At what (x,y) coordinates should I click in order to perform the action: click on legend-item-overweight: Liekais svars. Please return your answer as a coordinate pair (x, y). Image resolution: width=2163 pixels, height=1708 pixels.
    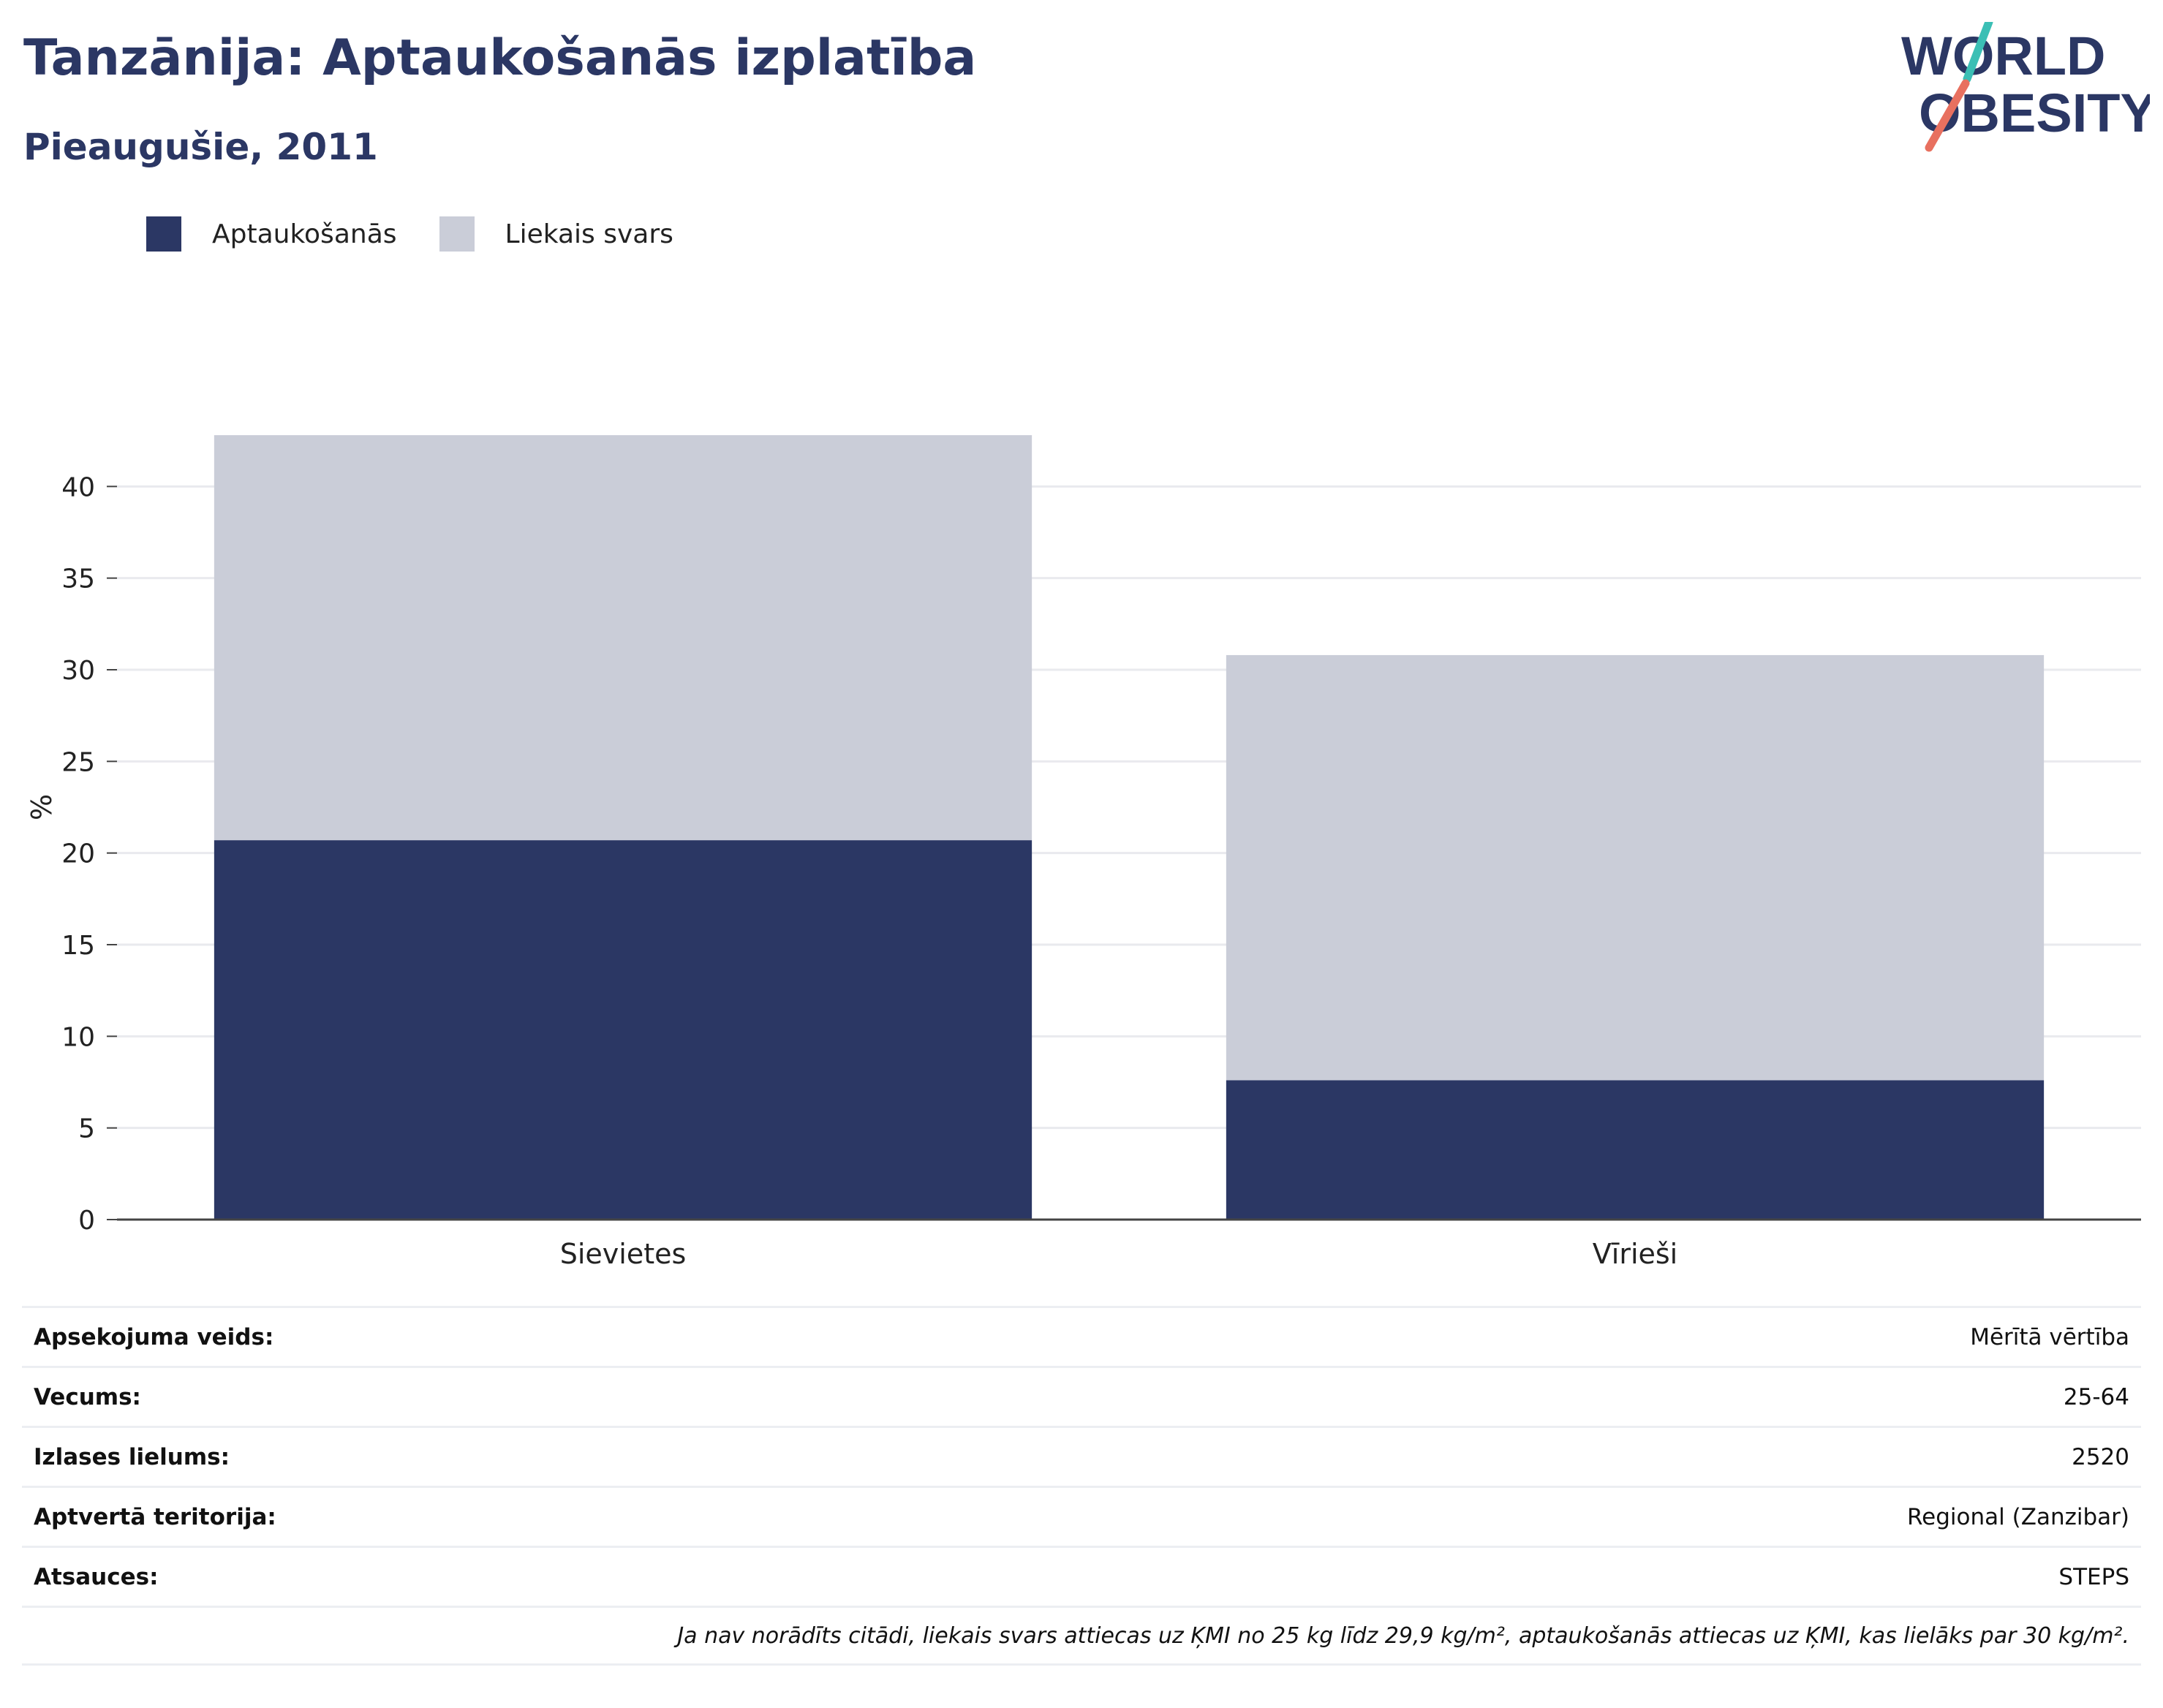
    Looking at the image, I should click on (556, 234).